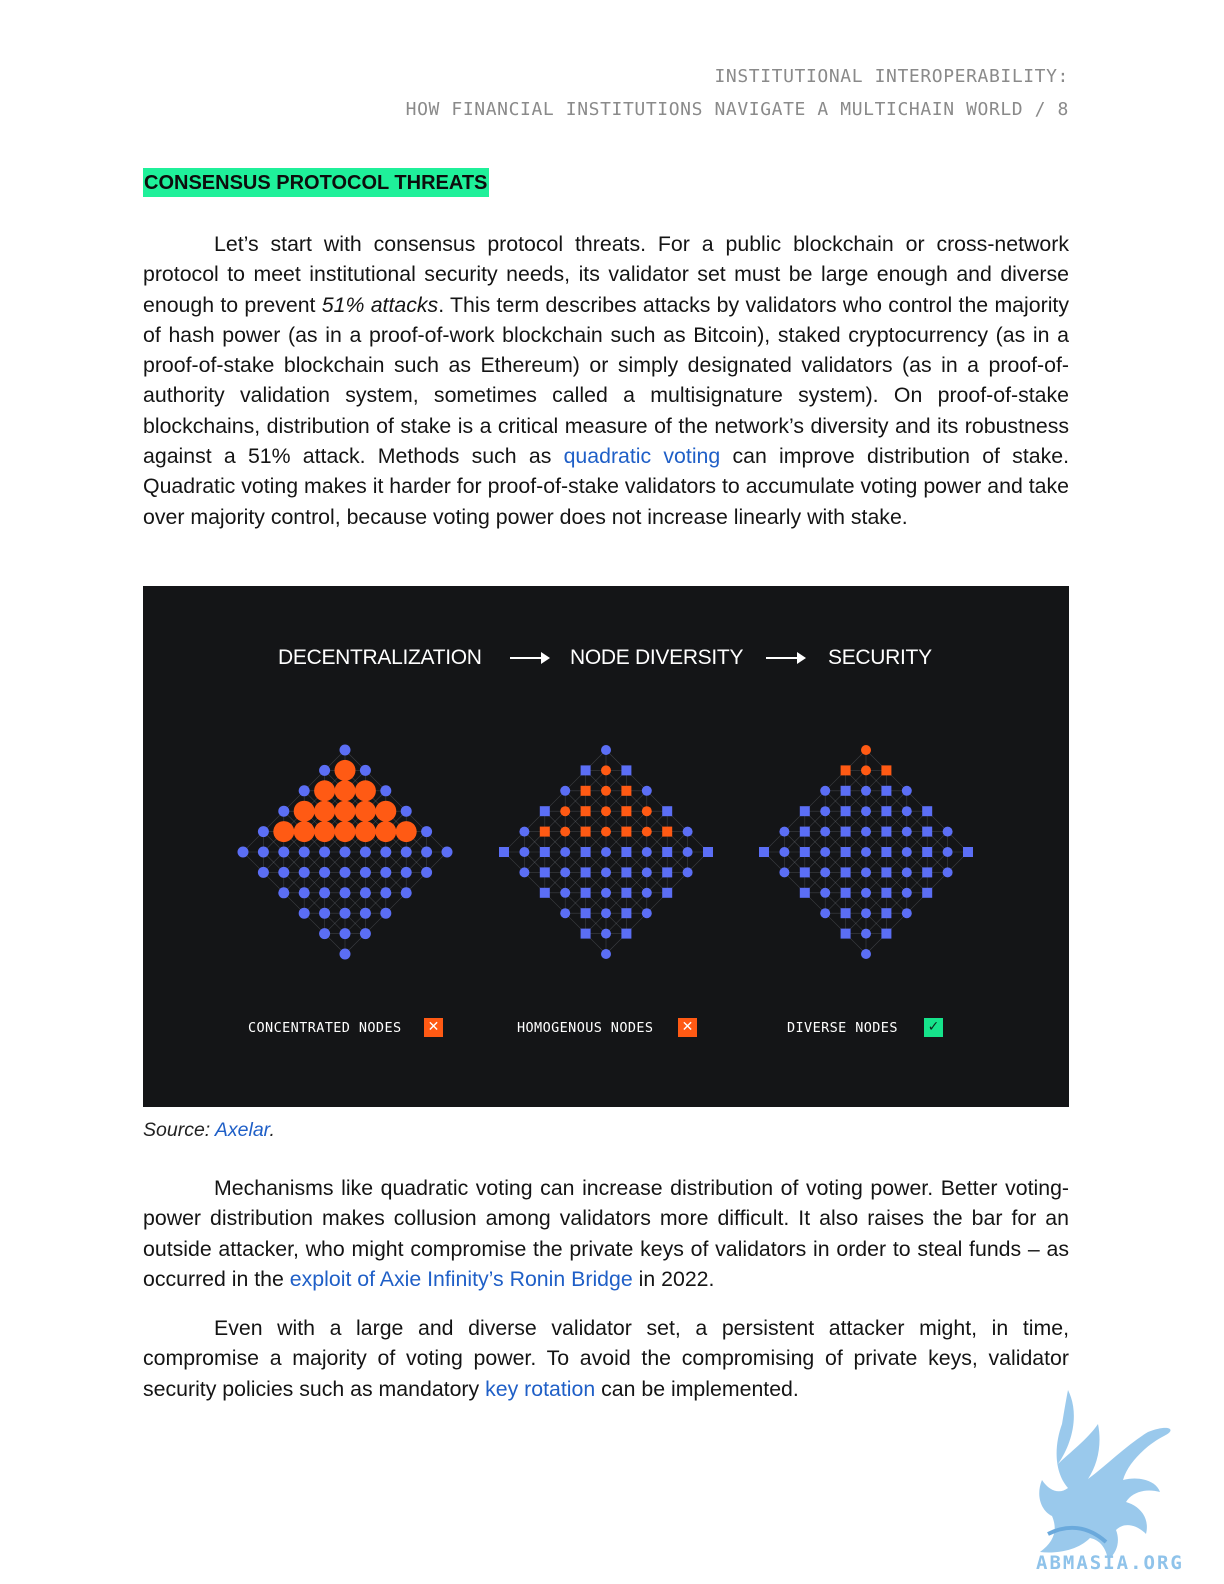 The height and width of the screenshot is (1584, 1224). What do you see at coordinates (540, 1388) in the screenshot?
I see `key-rotation-link: key rotation` at bounding box center [540, 1388].